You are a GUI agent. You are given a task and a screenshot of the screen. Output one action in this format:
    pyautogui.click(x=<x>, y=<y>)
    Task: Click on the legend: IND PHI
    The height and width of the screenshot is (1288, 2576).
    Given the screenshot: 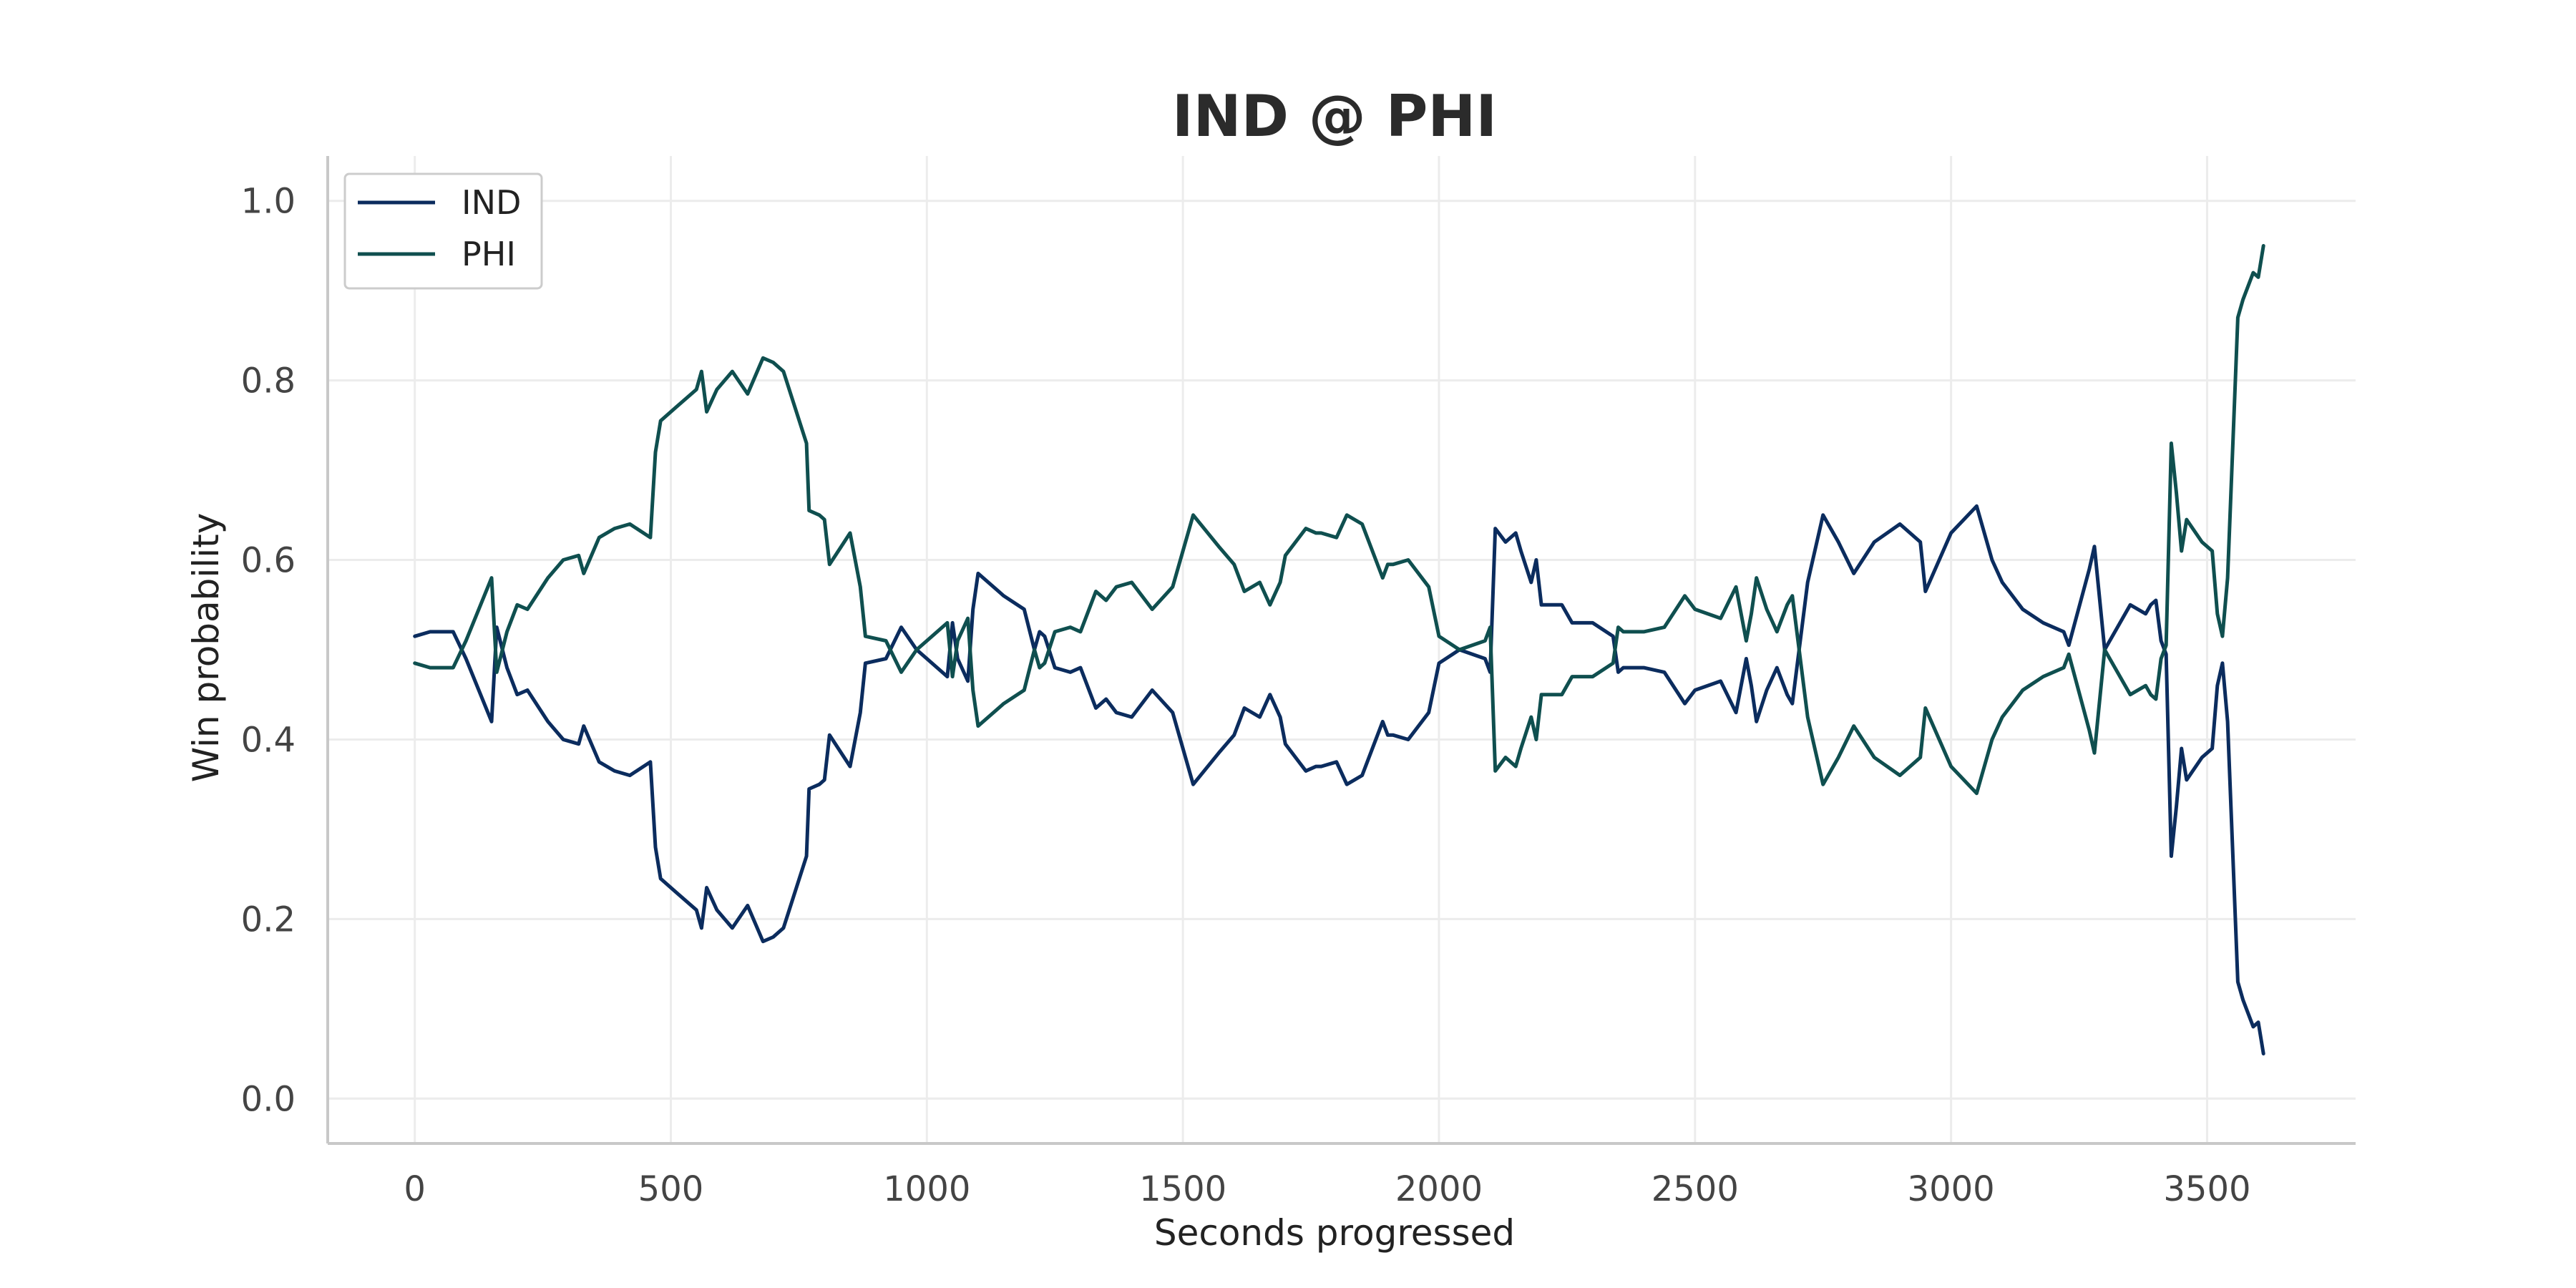 What is the action you would take?
    pyautogui.click(x=443, y=231)
    